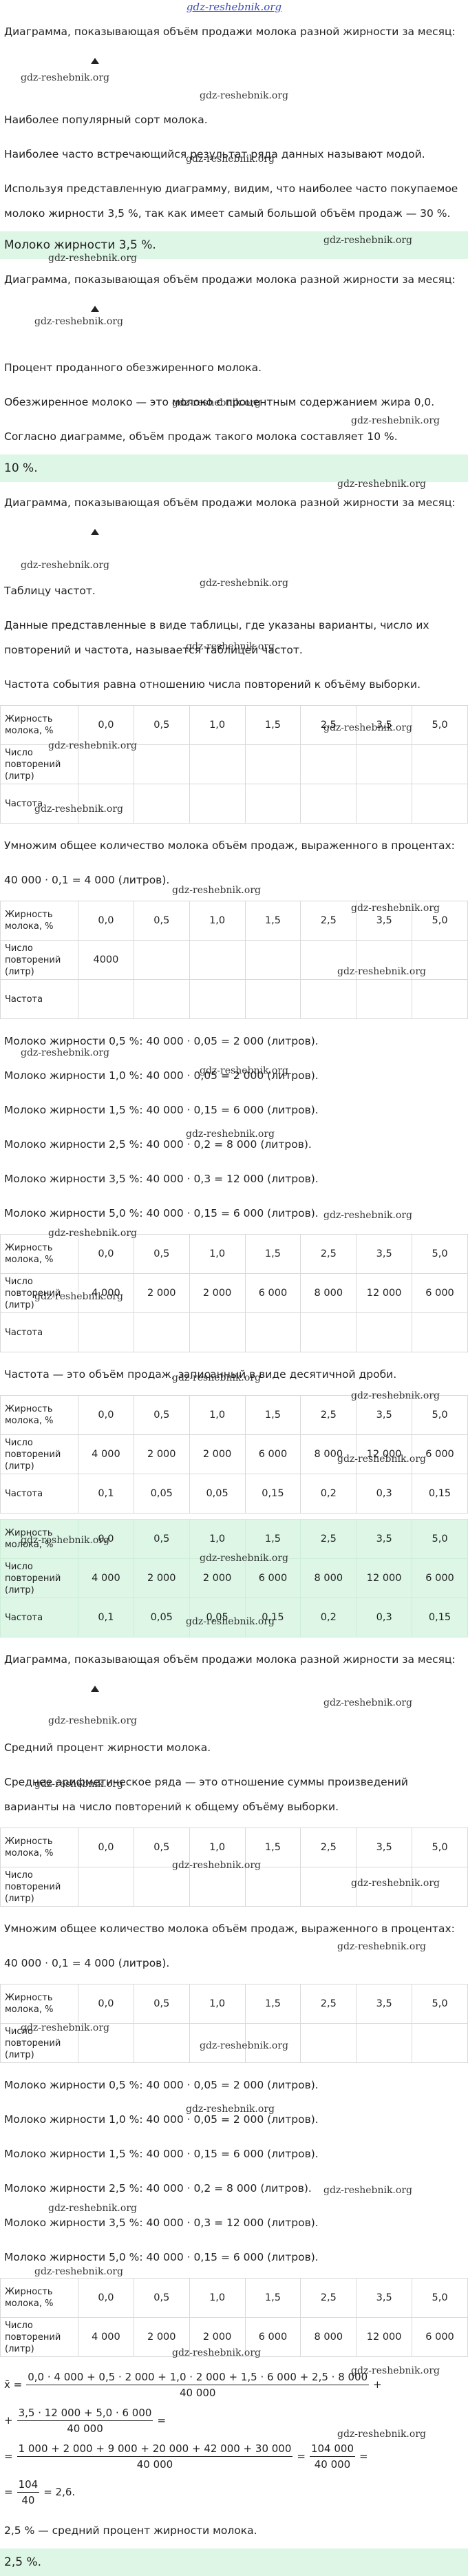 The image size is (468, 2576). Describe the element at coordinates (234, 2562) in the screenshot. I see `answer: 2,5 %.` at that location.